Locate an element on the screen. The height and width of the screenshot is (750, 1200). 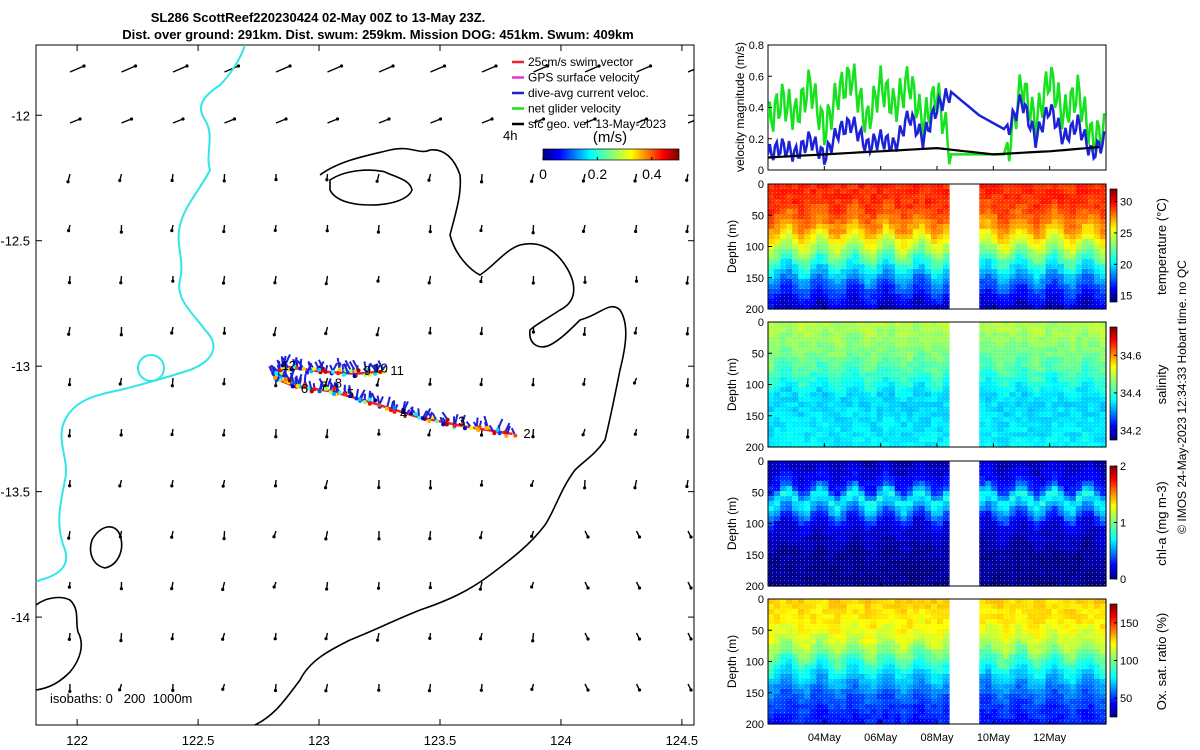
speed-colorbar: (m/s) 0 0.2 0.4 is located at coordinates (609, 155).